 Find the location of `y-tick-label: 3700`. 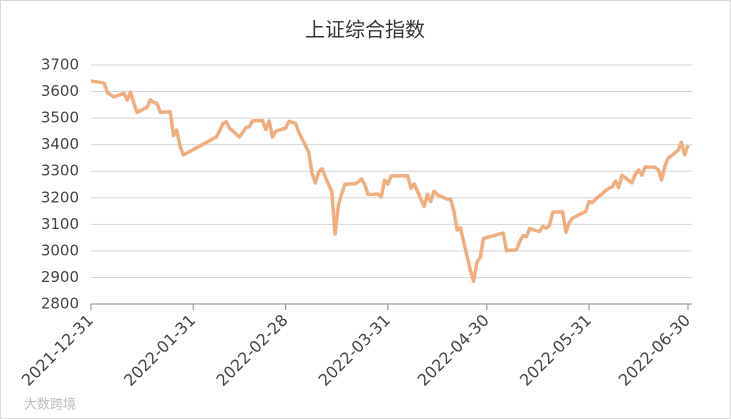

y-tick-label: 3700 is located at coordinates (60, 65).